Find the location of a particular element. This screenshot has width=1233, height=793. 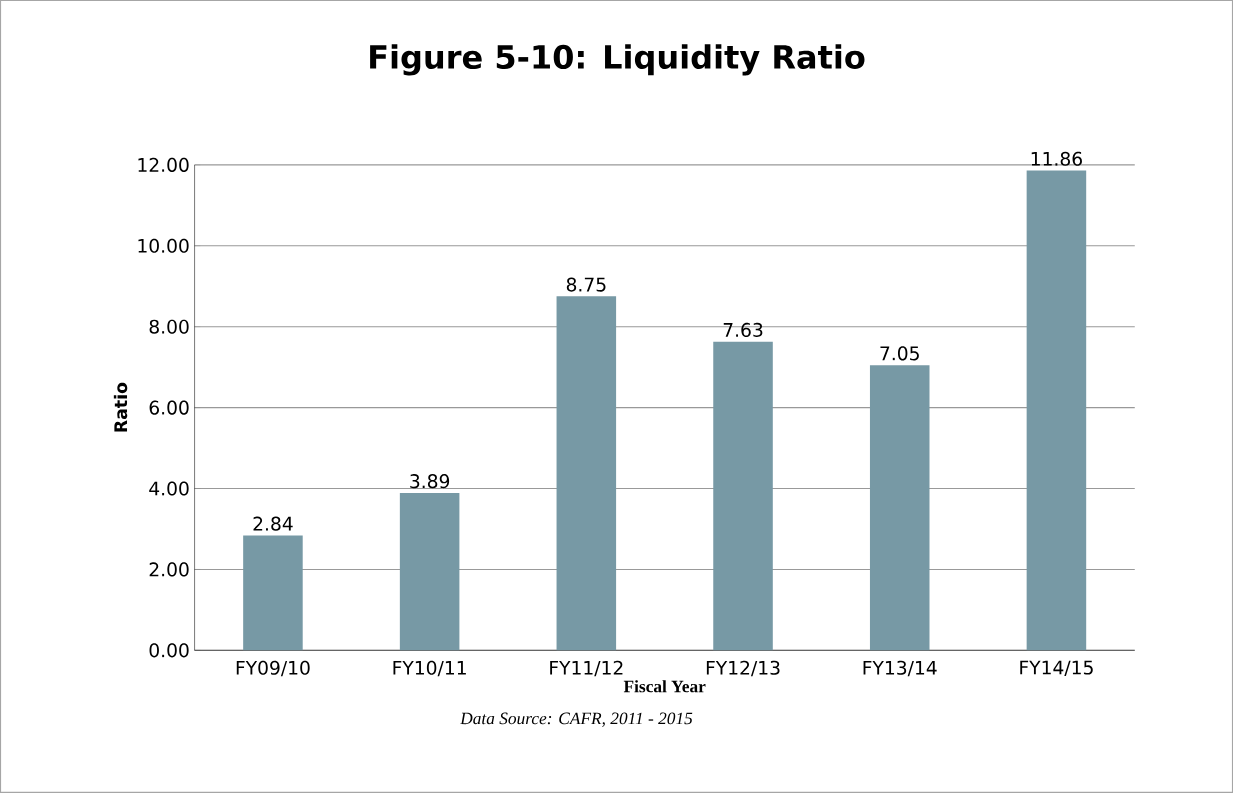

x-tick-label: FY11/12 is located at coordinates (586, 668).